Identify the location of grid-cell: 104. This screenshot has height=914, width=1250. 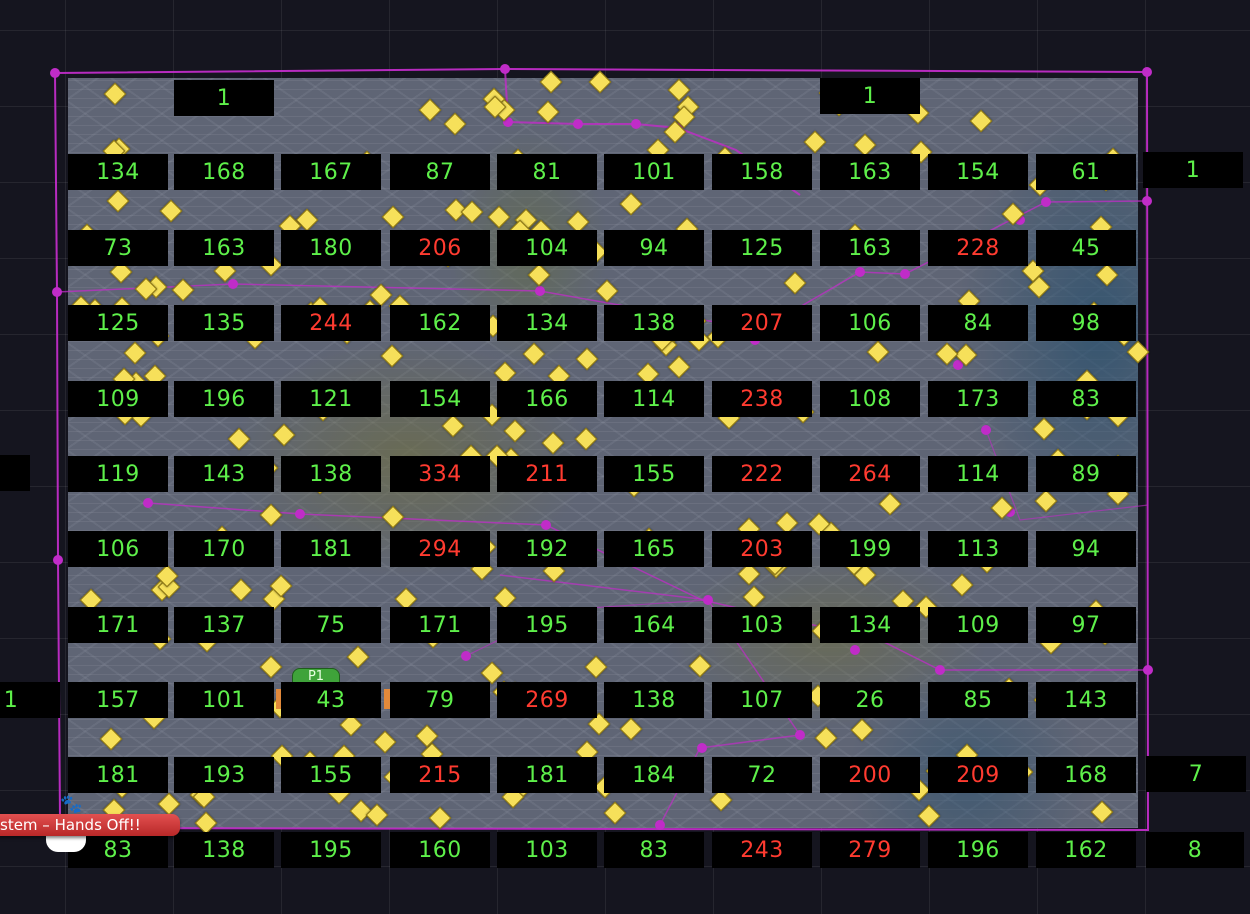
(547, 248).